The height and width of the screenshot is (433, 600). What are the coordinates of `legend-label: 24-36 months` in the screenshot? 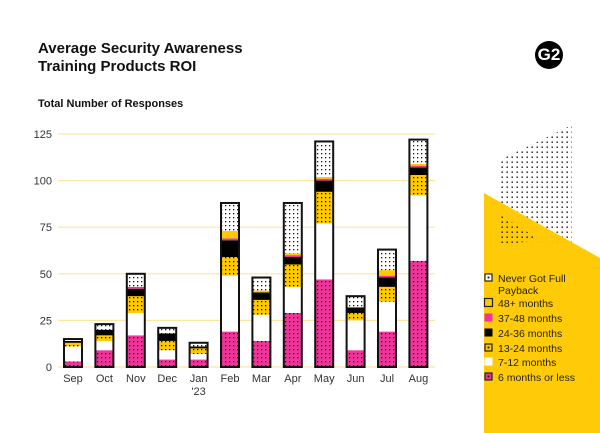 It's located at (530, 334).